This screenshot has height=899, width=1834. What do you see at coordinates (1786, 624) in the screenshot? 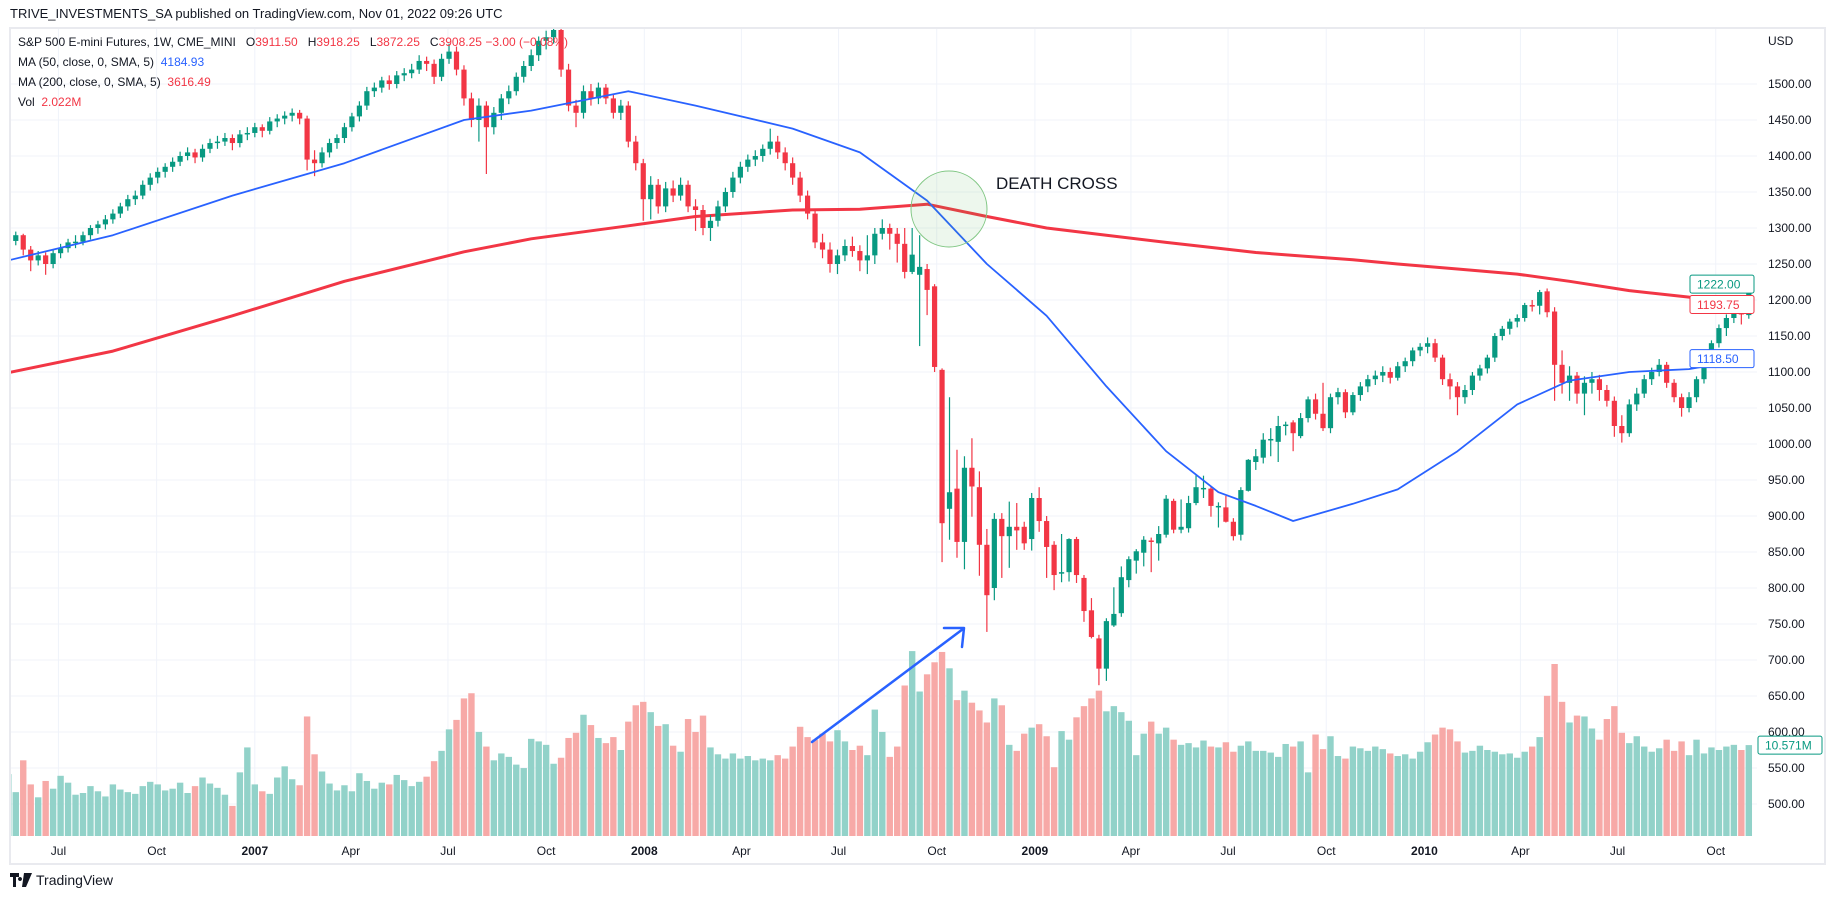
I see `price-tick-label: 750.00` at bounding box center [1786, 624].